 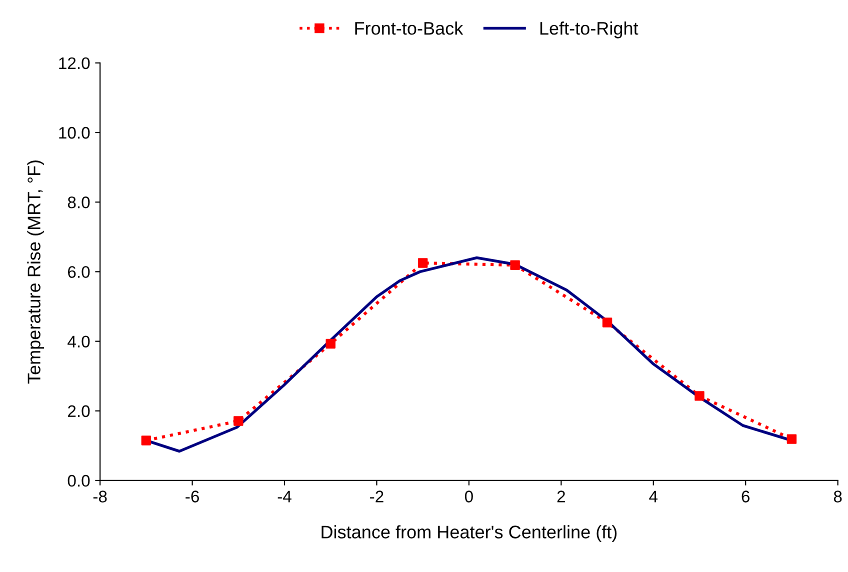 What do you see at coordinates (285, 496) in the screenshot?
I see `x-tick-label: -4` at bounding box center [285, 496].